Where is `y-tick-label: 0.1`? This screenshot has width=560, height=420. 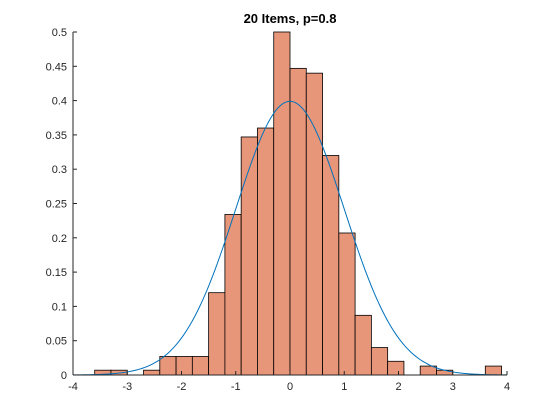 y-tick-label: 0.1 is located at coordinates (59, 307).